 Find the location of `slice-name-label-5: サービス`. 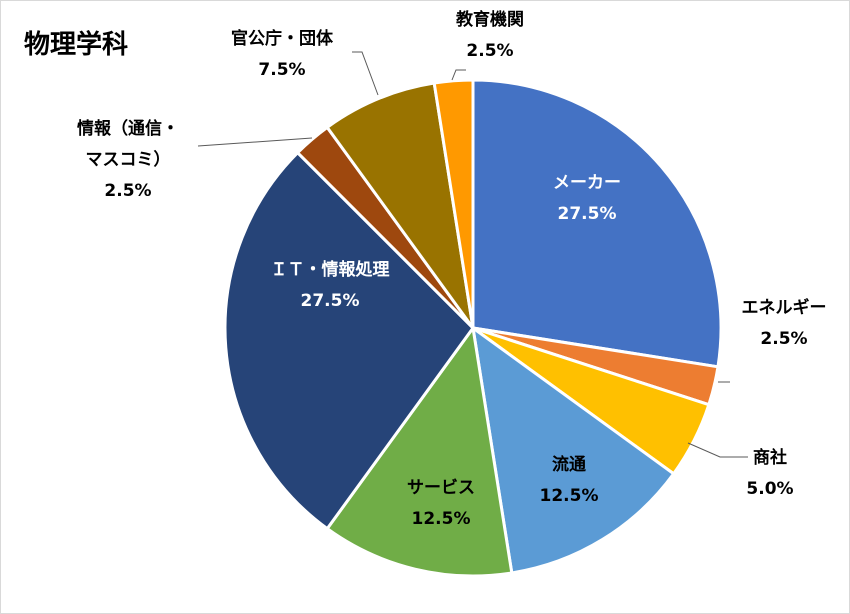

slice-name-label-5: サービス is located at coordinates (441, 488).